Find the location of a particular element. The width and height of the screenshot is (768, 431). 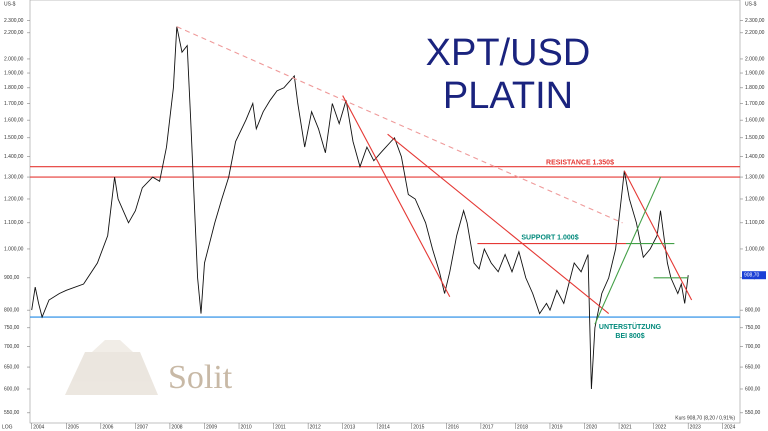

y-tick-label: 1.600,00 is located at coordinates (14, 120).